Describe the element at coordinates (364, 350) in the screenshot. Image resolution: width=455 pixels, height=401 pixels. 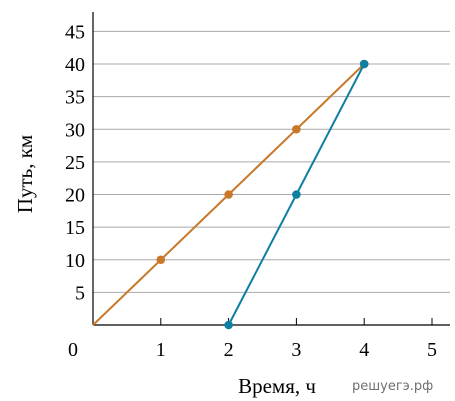
I see `x-tick-label-4: 4` at that location.